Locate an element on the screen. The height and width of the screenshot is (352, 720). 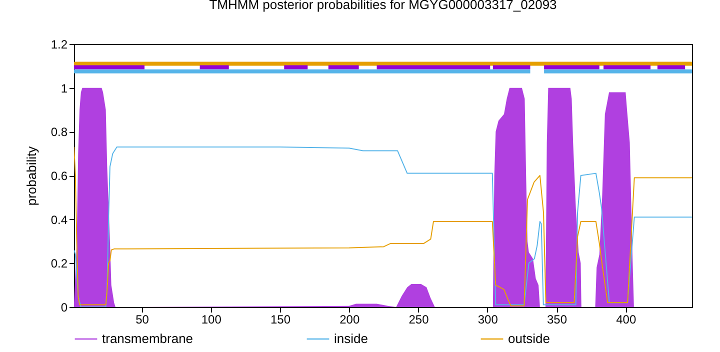
legend-label: outside is located at coordinates (529, 338).